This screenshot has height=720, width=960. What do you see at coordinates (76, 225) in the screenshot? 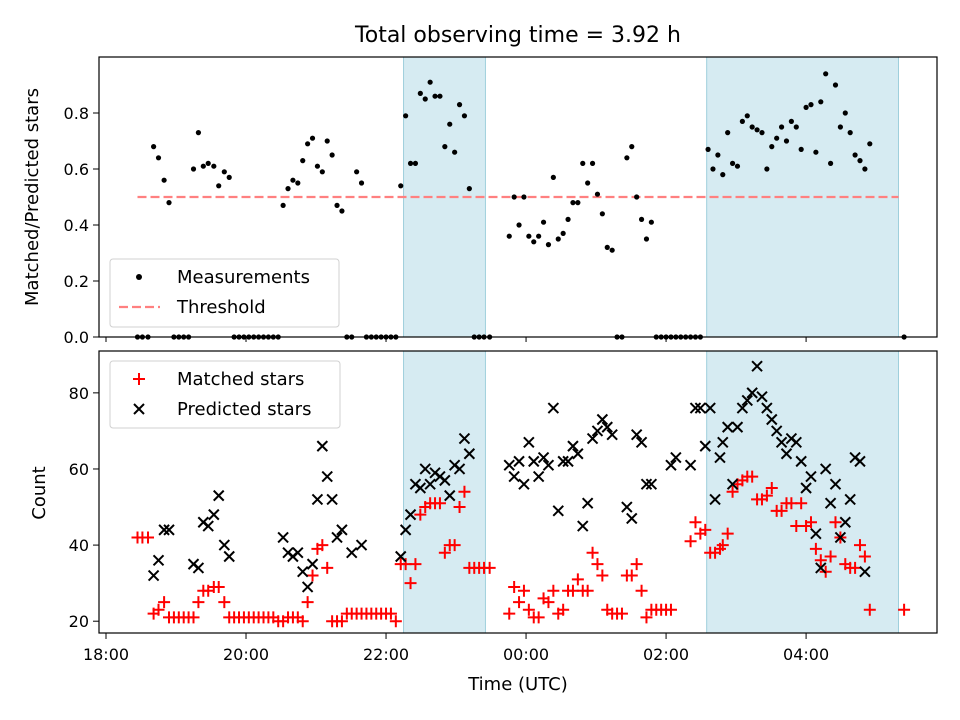
I see `top-y-tick-label: 0.4` at bounding box center [76, 225].